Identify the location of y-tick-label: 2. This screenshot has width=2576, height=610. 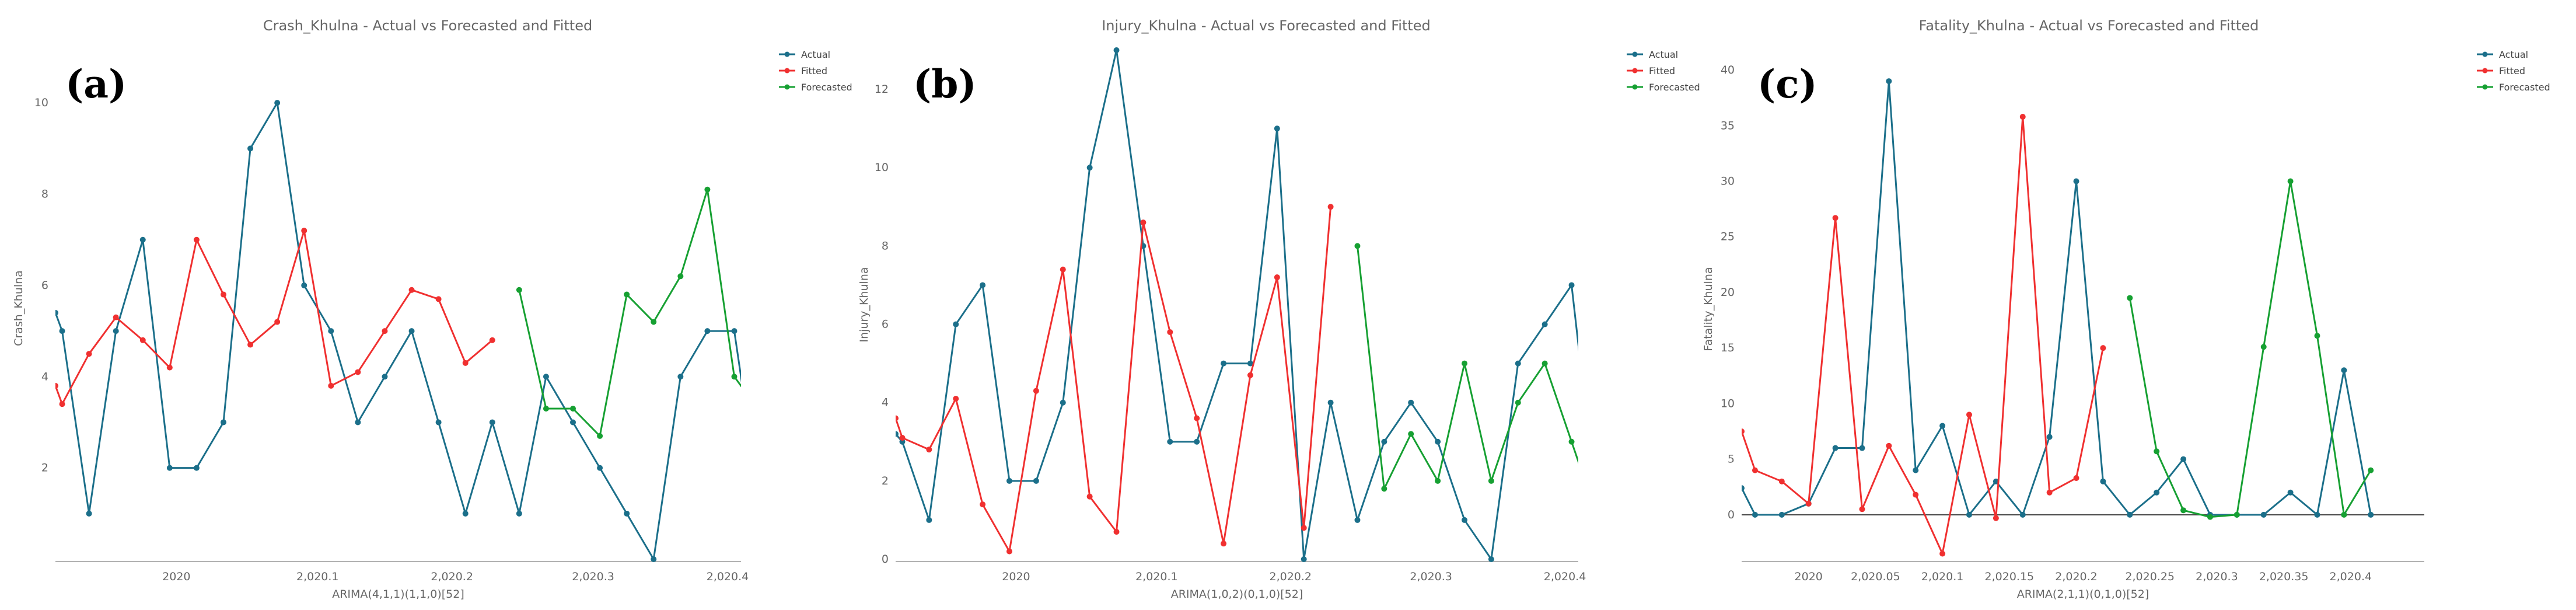
(885, 481).